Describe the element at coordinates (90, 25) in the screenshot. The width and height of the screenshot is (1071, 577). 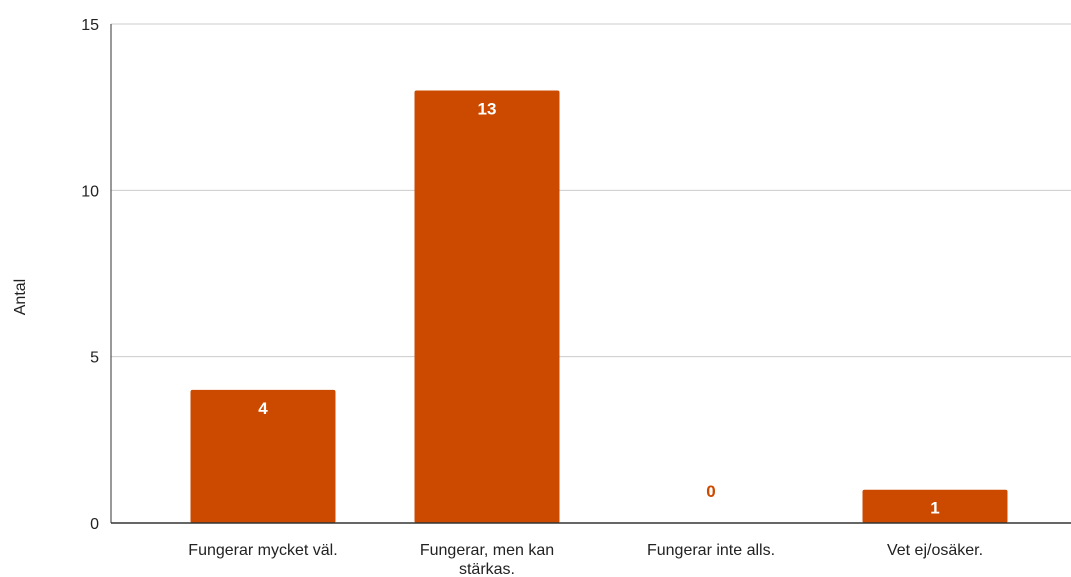
I see `y-tick-label: 15` at that location.